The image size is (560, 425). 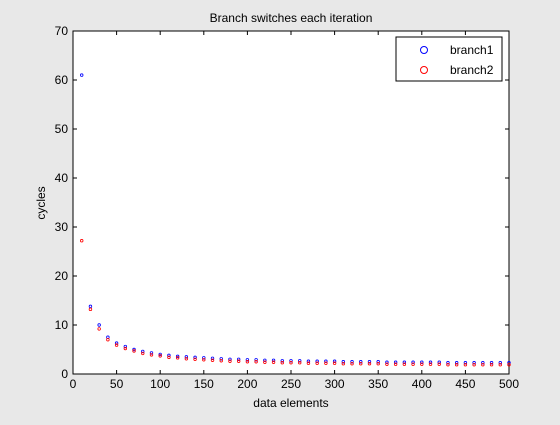 What do you see at coordinates (335, 384) in the screenshot?
I see `x-tick-label: 300` at bounding box center [335, 384].